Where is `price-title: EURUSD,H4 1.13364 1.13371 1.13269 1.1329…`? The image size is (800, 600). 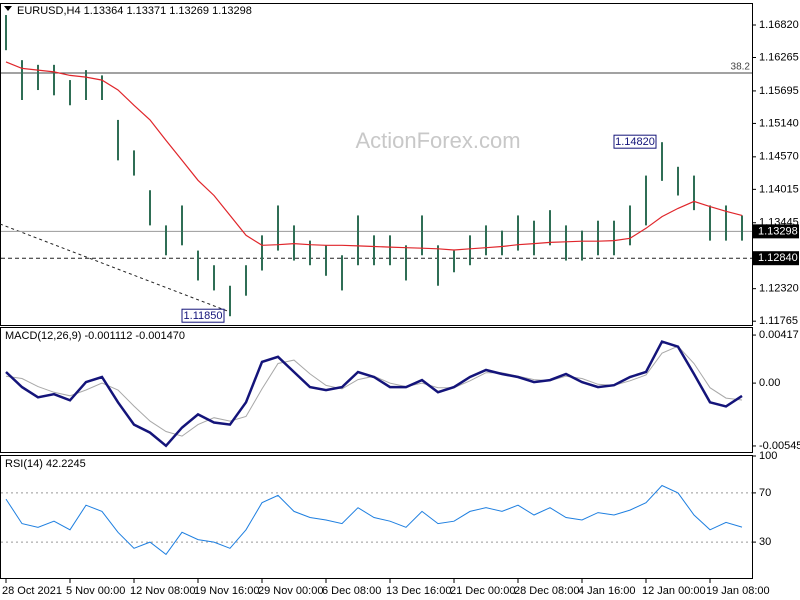 price-title: EURUSD,H4 1.13364 1.13371 1.13269 1.1329… is located at coordinates (134, 11).